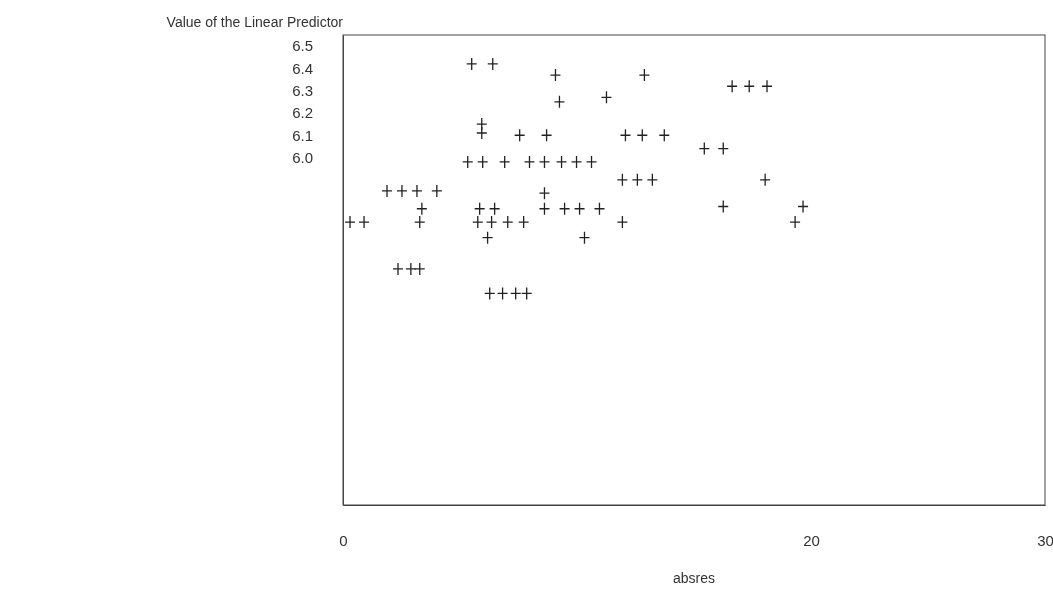 This screenshot has width=1053, height=594. What do you see at coordinates (302, 68) in the screenshot?
I see `y-tick-label: 6.4` at bounding box center [302, 68].